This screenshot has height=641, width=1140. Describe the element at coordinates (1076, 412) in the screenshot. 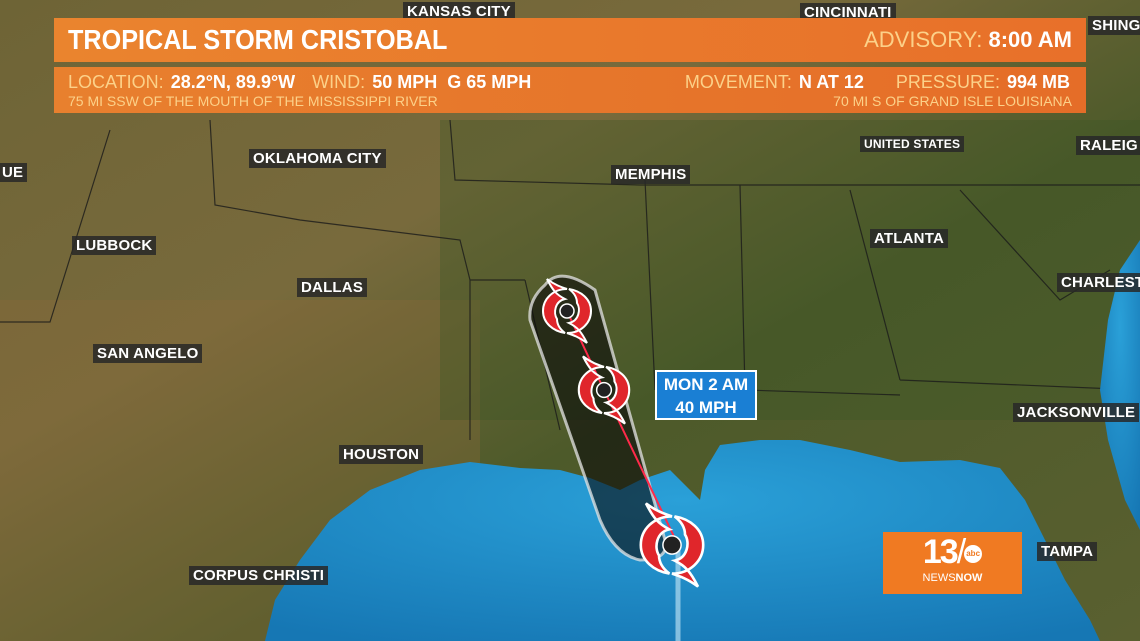

I see `city-label-jacksonville: JACKSONVILLE` at that location.